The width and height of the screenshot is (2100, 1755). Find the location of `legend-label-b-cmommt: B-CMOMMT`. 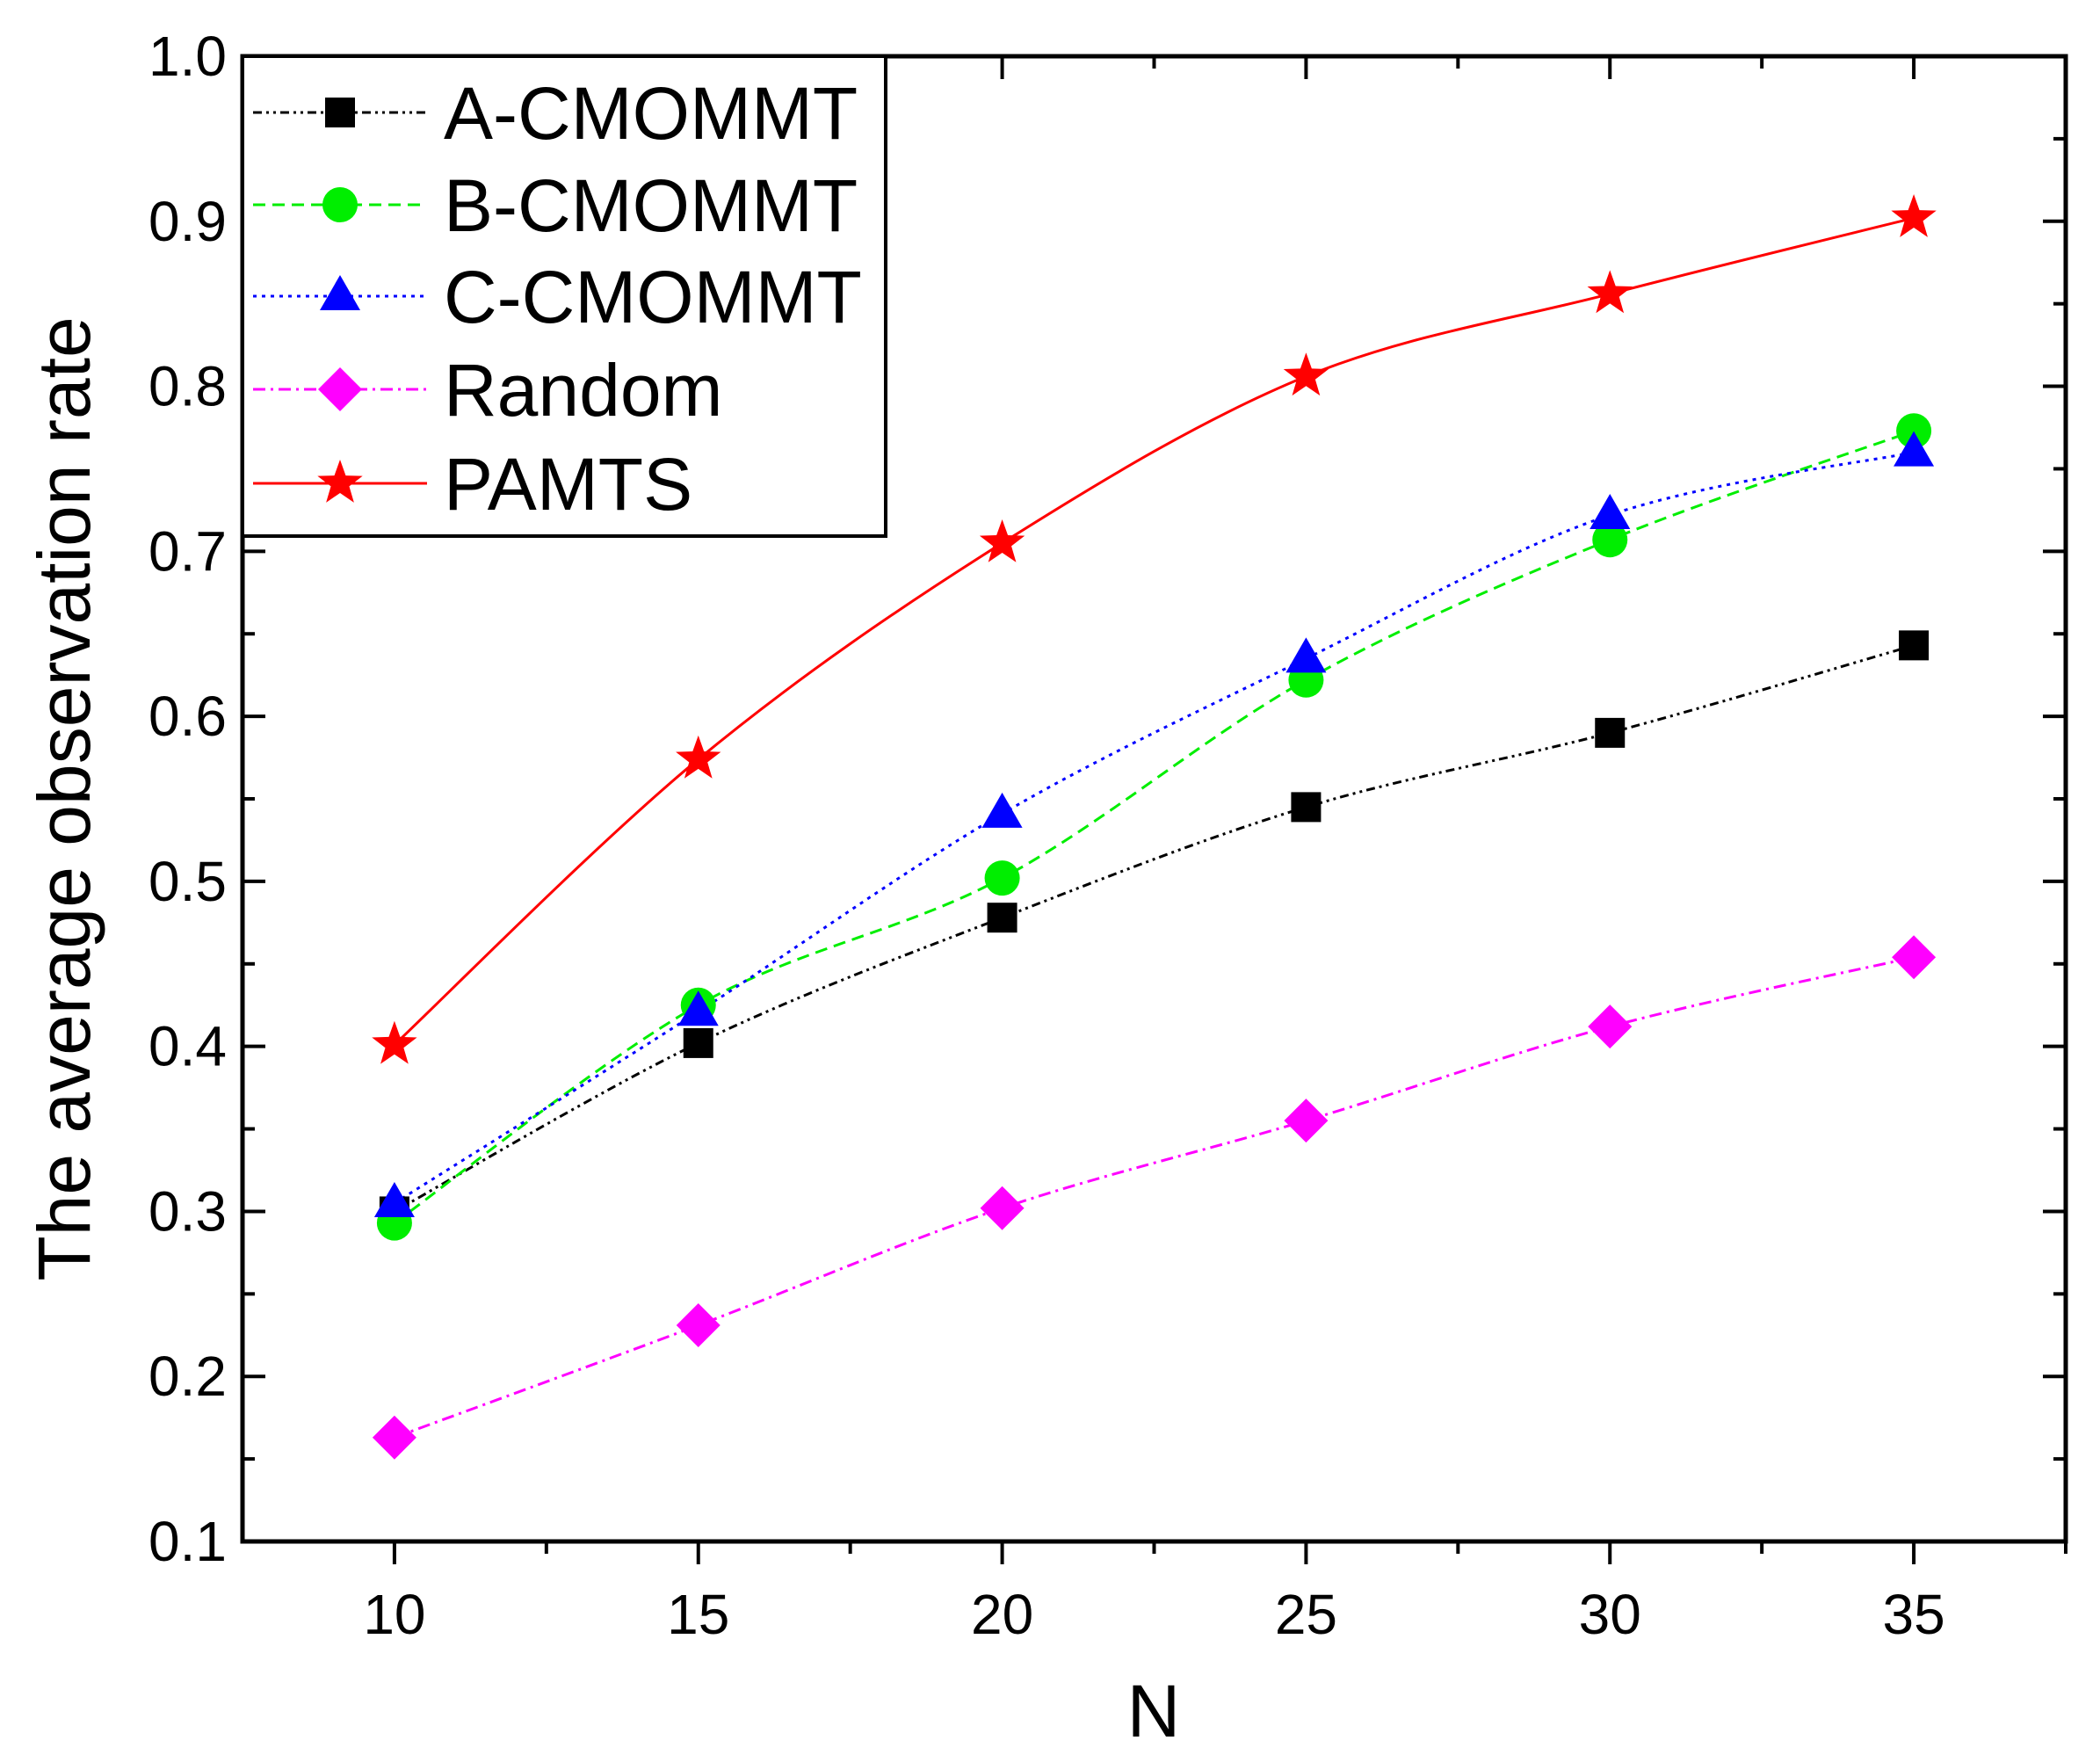

legend-label-b-cmommt: B-CMOMMT is located at coordinates (651, 206).